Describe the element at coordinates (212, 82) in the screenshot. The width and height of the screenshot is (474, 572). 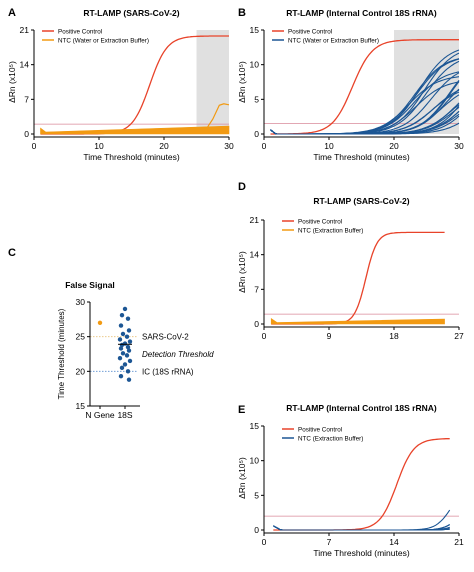
I see `shaded-region` at that location.